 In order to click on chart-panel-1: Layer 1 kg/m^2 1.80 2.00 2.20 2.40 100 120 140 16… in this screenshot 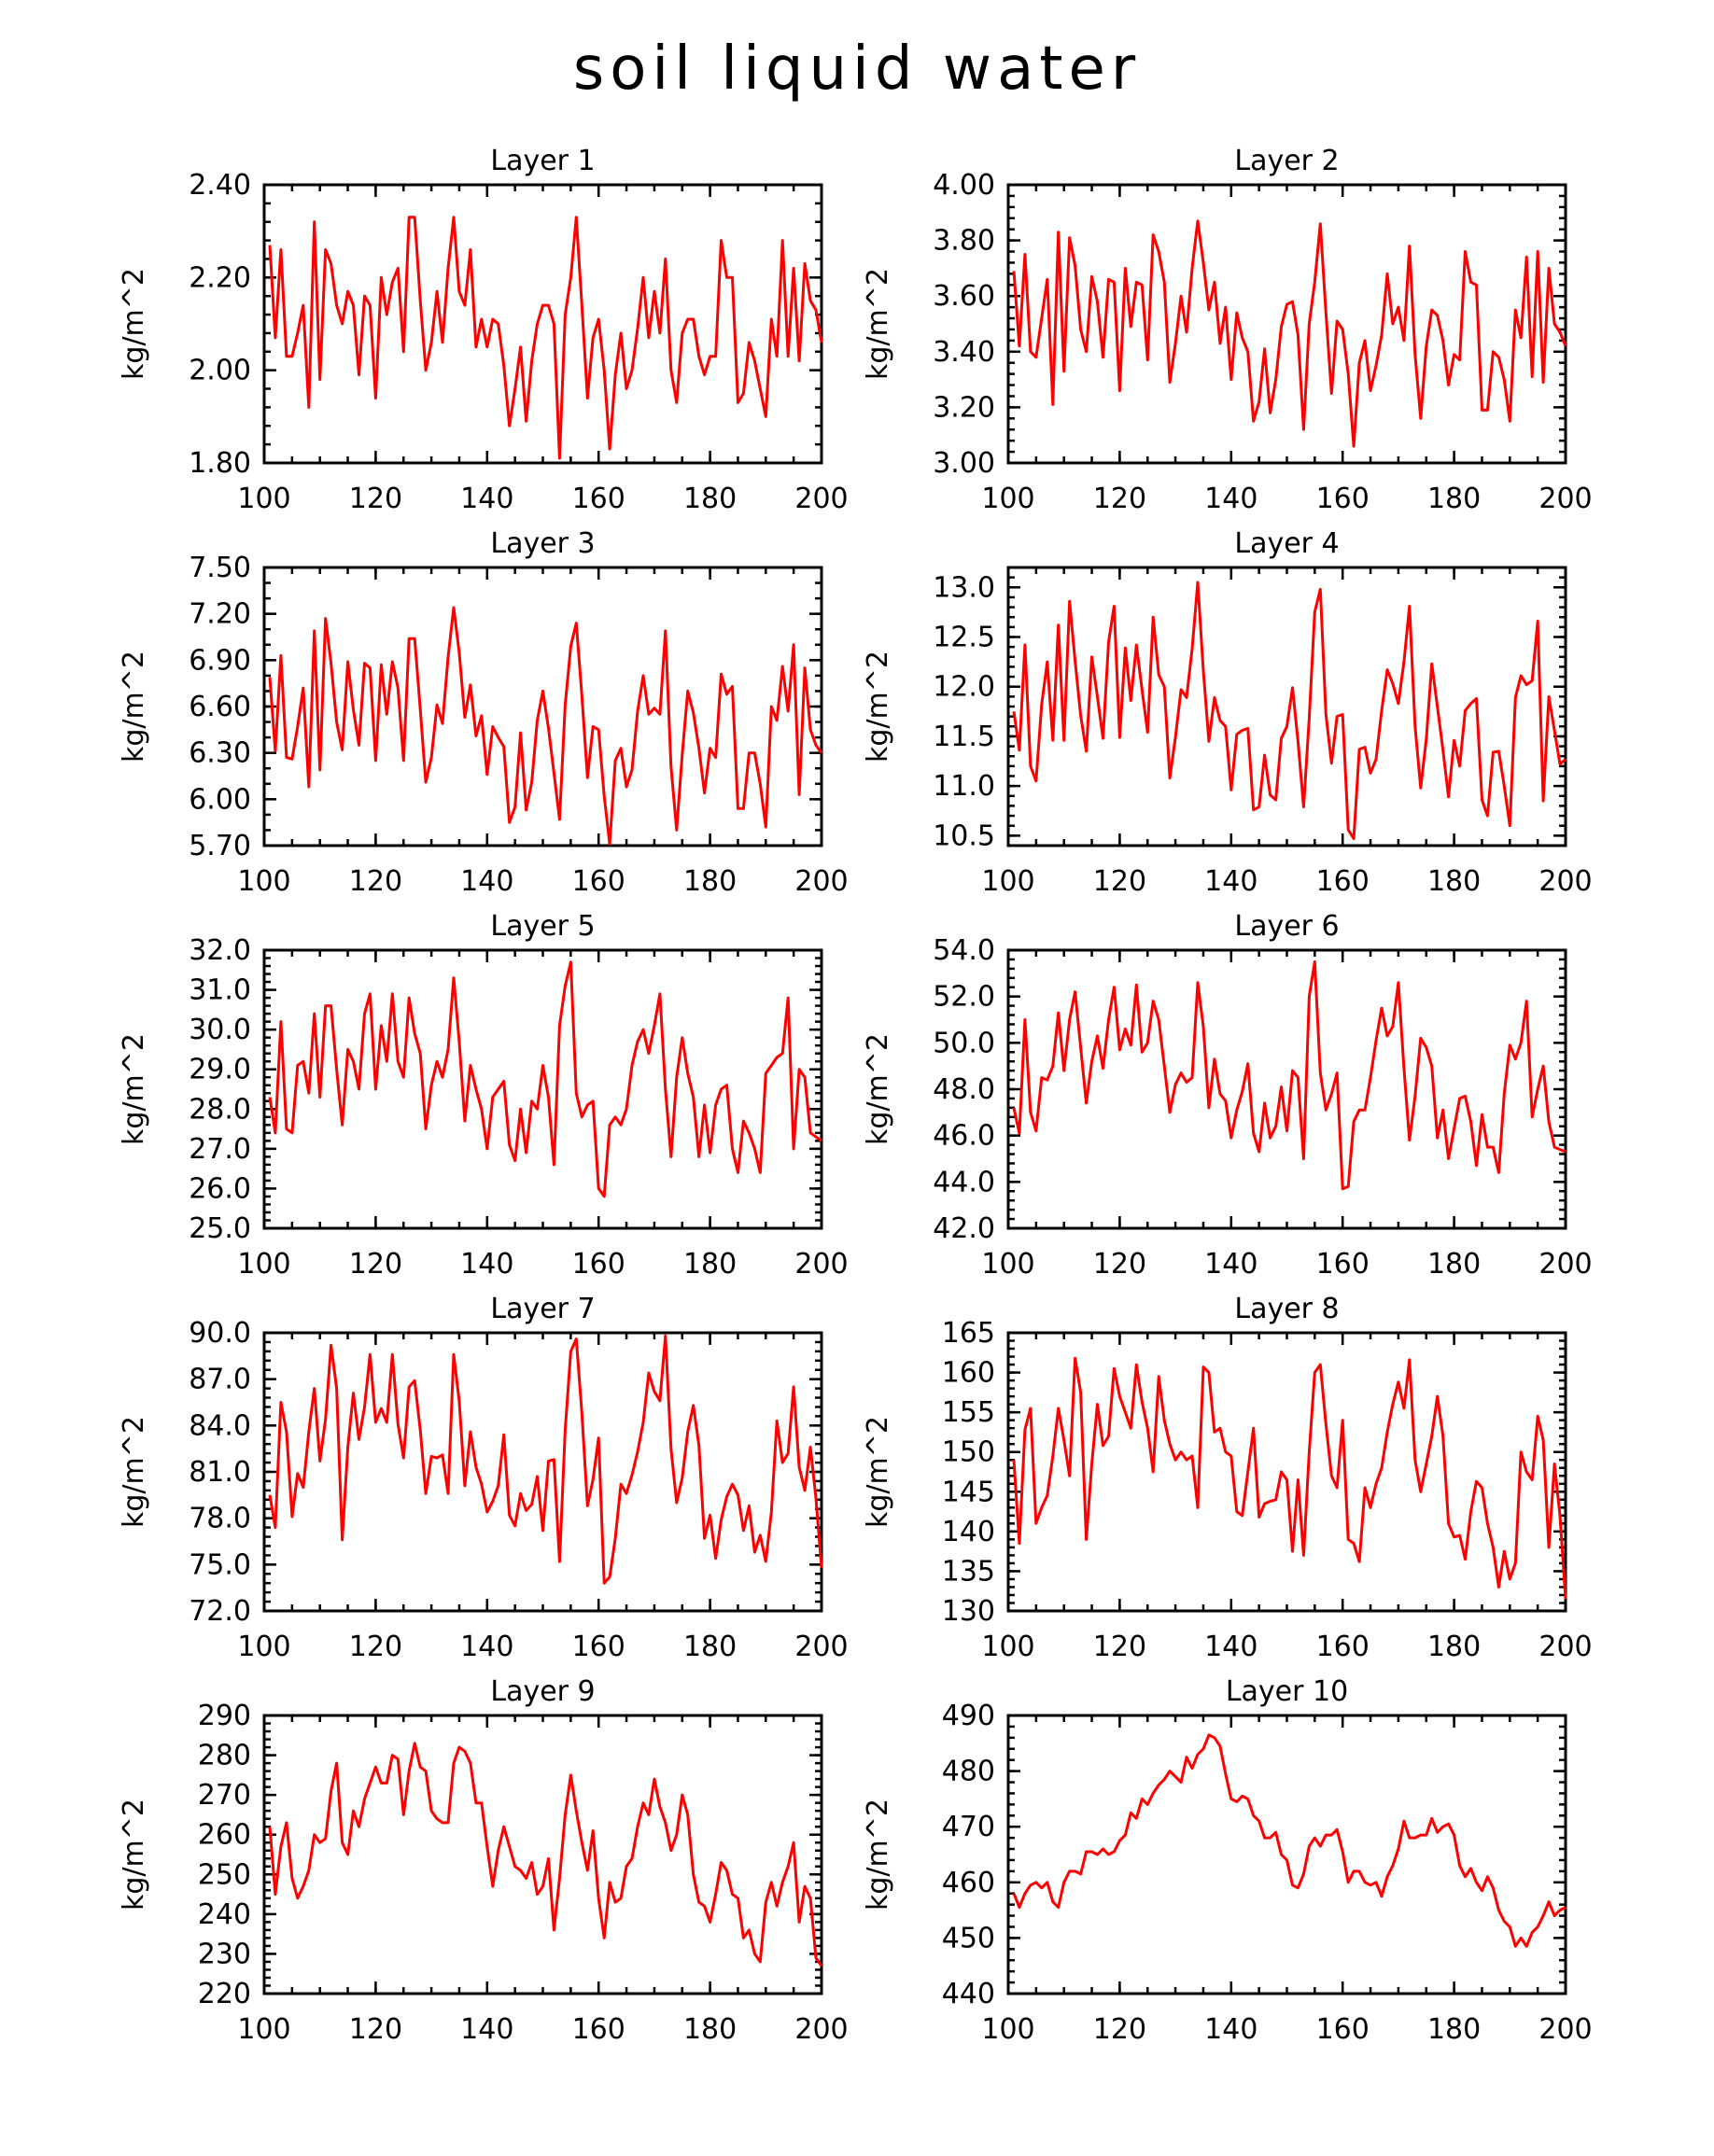, I will do `click(483, 330)`.